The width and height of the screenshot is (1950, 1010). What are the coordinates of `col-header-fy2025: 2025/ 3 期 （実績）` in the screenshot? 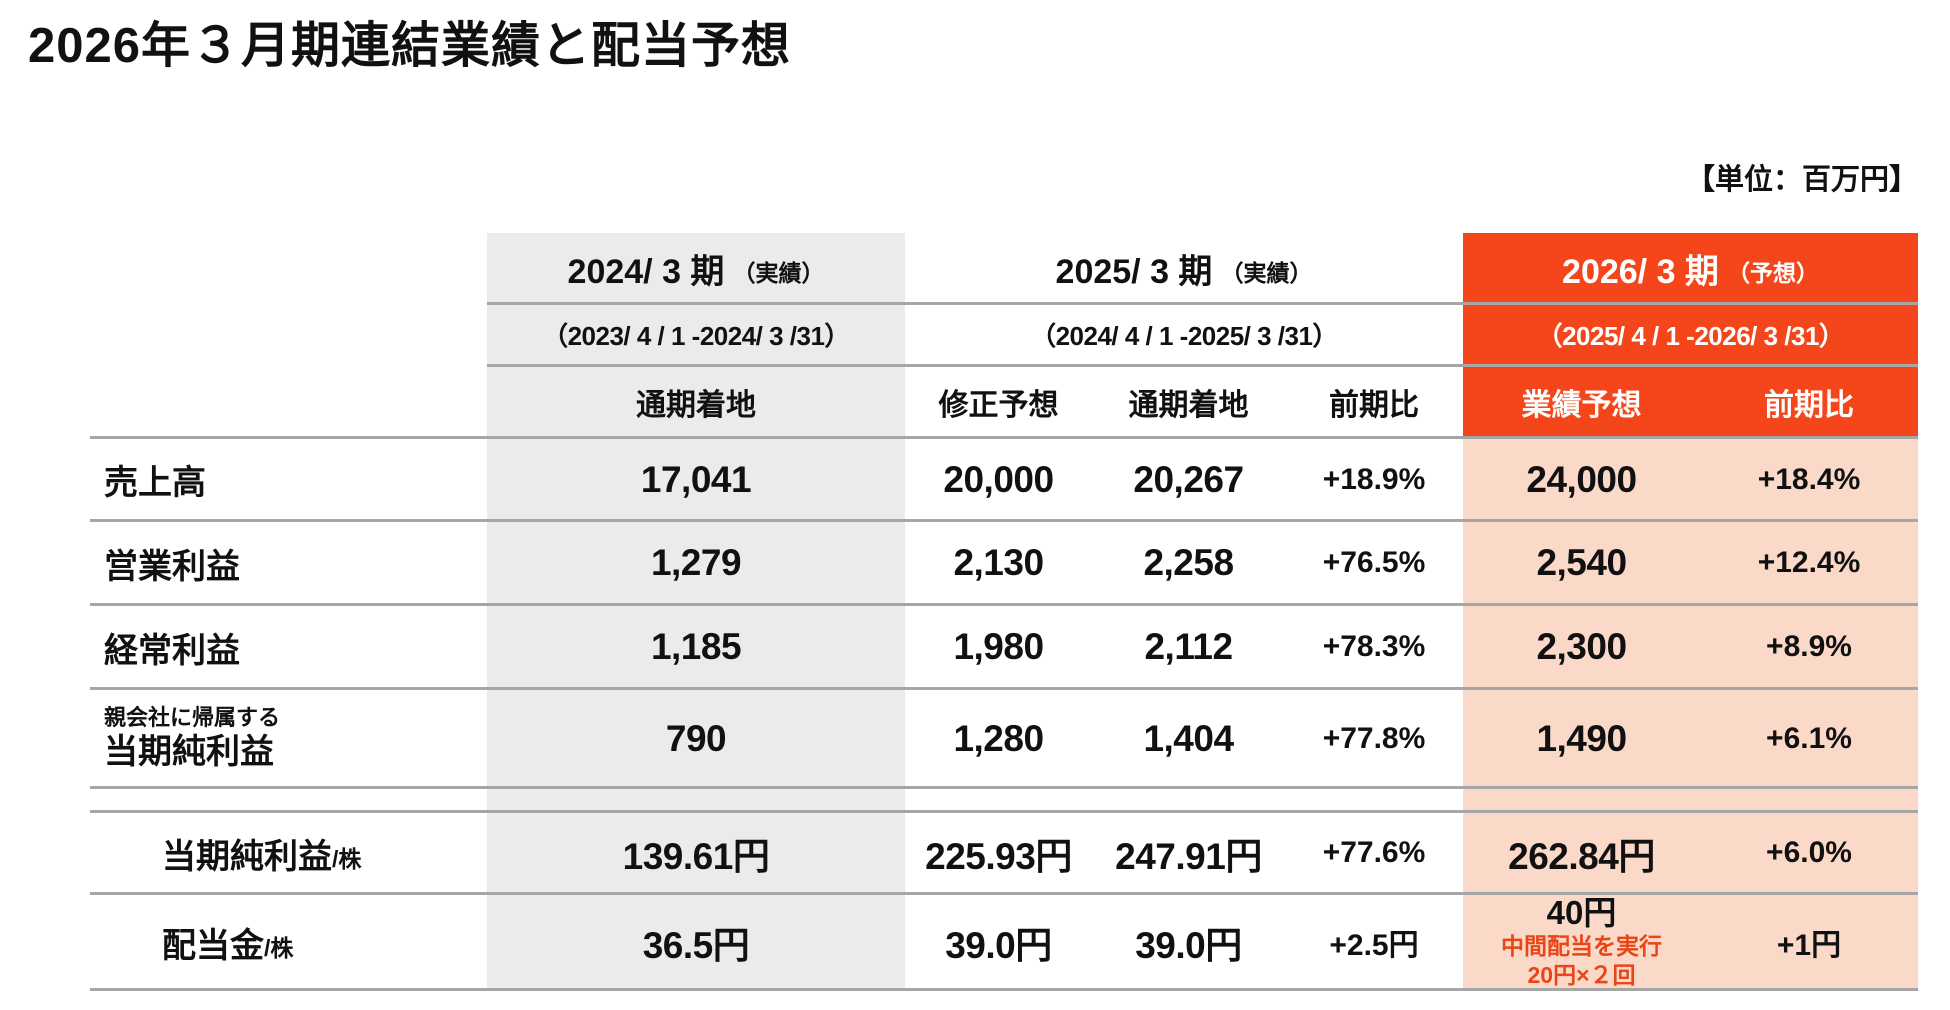 It's located at (1184, 268).